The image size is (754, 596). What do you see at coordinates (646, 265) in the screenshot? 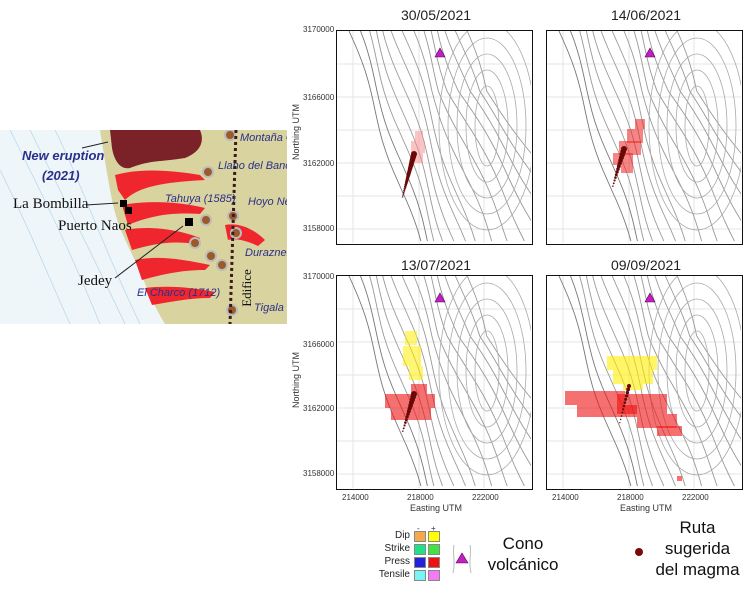
I see `panel-title: 09/09/2021` at bounding box center [646, 265].